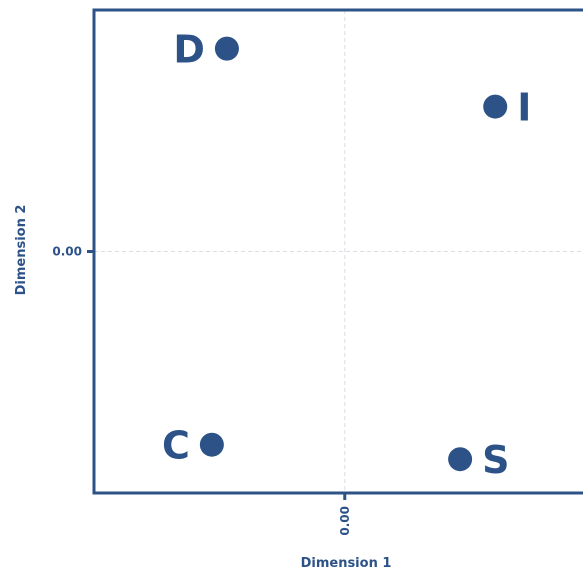 The width and height of the screenshot is (583, 572). I want to click on data-label-s: S, so click(495, 460).